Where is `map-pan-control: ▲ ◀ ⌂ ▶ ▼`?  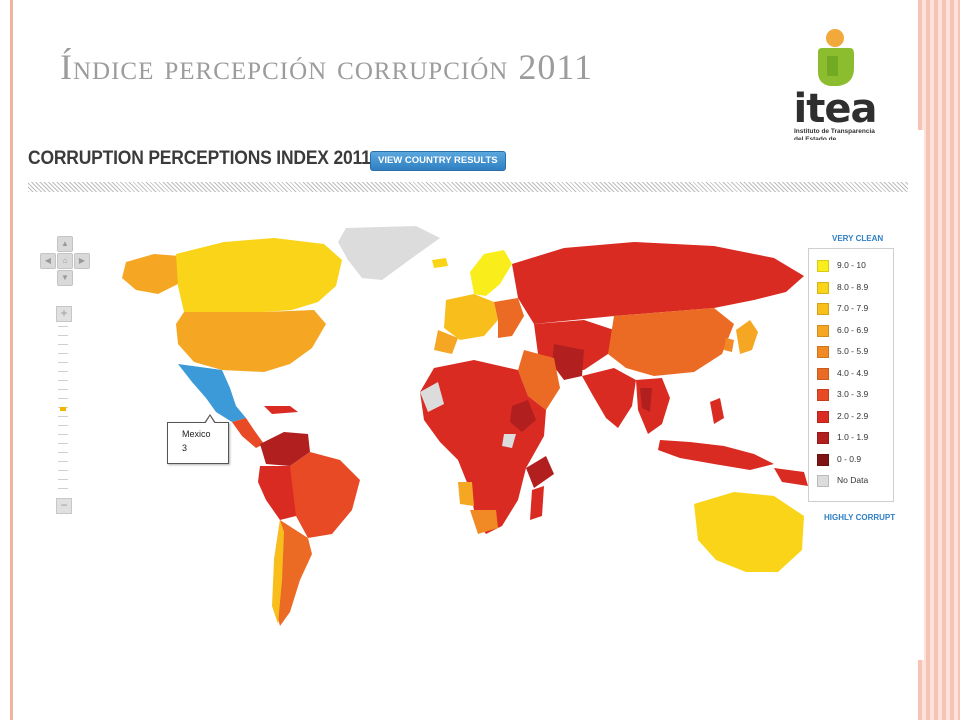
map-pan-control: ▲ ◀ ⌂ ▶ ▼ is located at coordinates (65, 261).